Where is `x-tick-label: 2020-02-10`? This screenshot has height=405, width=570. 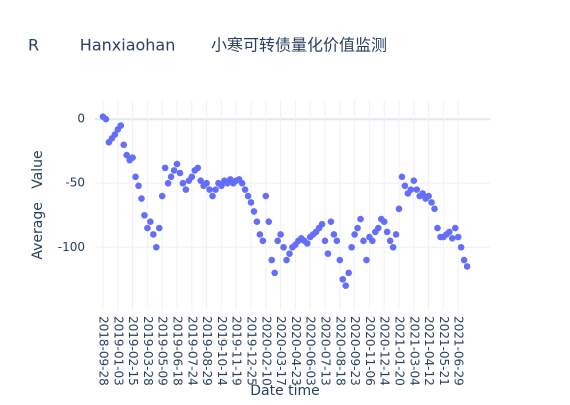 x-tick-label: 2020-02-10 is located at coordinates (266, 351).